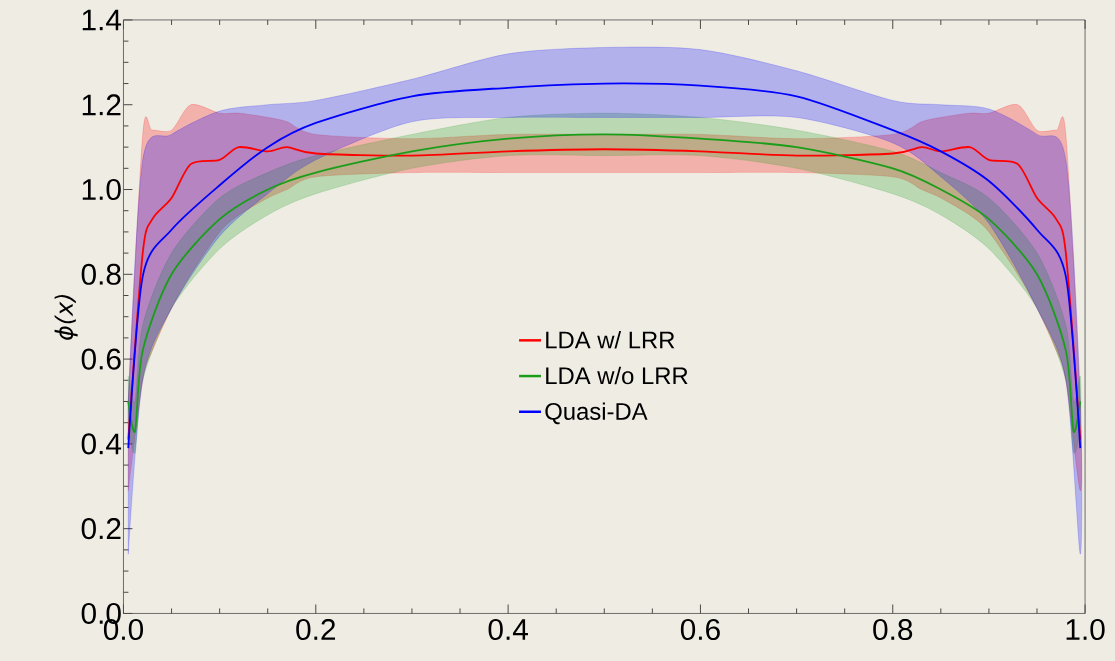 This screenshot has height=661, width=1115. What do you see at coordinates (700, 629) in the screenshot?
I see `x-tick-label: 0.6` at bounding box center [700, 629].